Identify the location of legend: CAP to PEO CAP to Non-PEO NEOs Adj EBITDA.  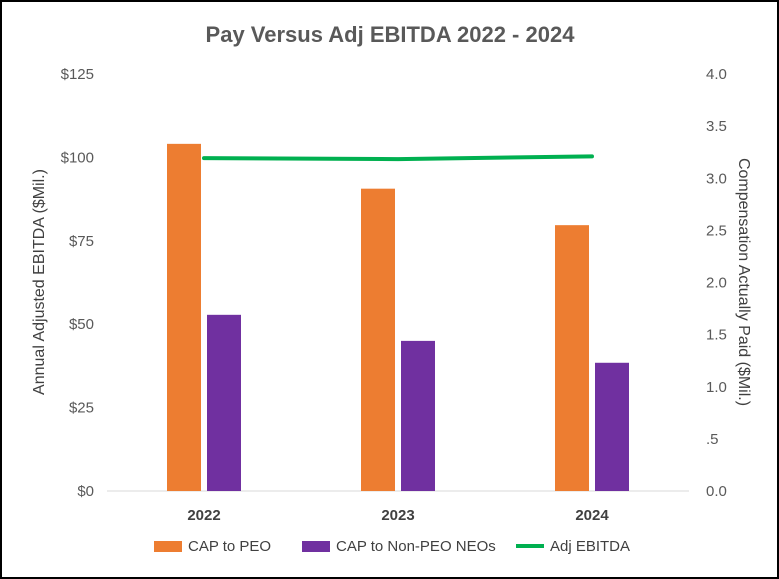
(392, 546).